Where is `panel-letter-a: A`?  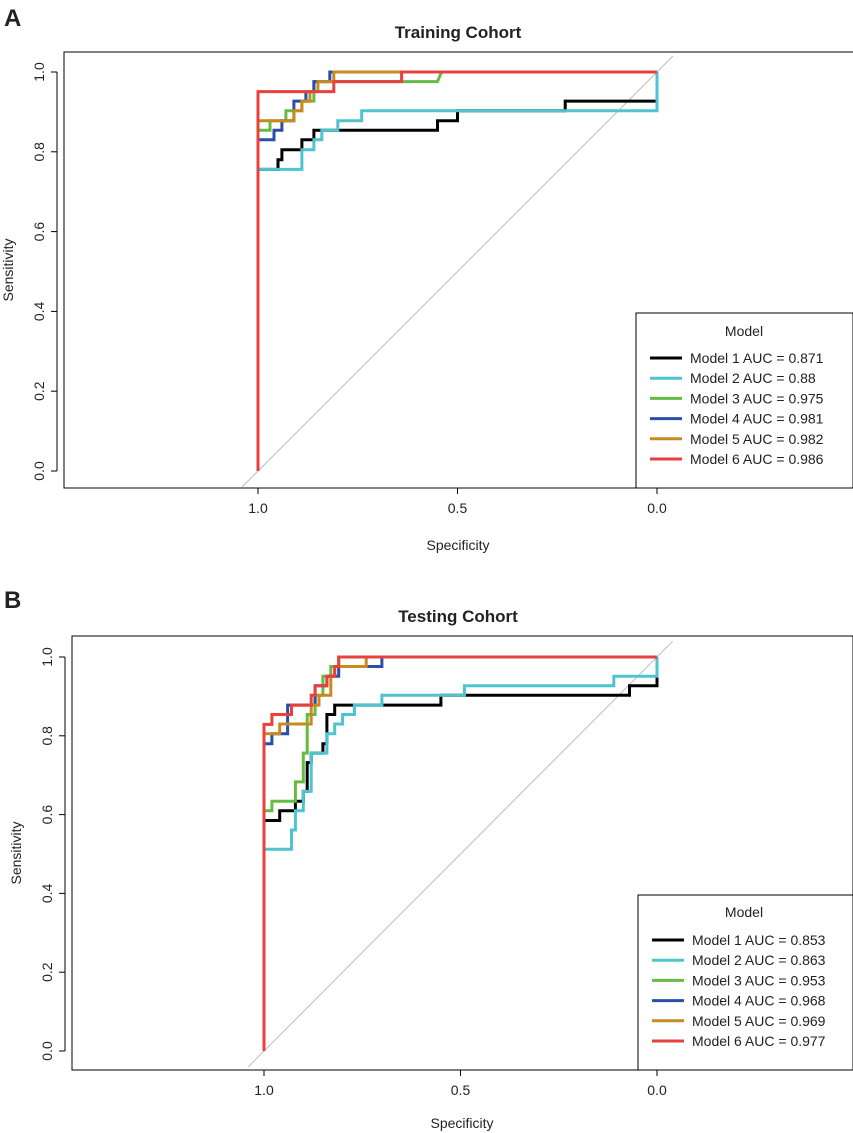
panel-letter-a: A is located at coordinates (12, 18).